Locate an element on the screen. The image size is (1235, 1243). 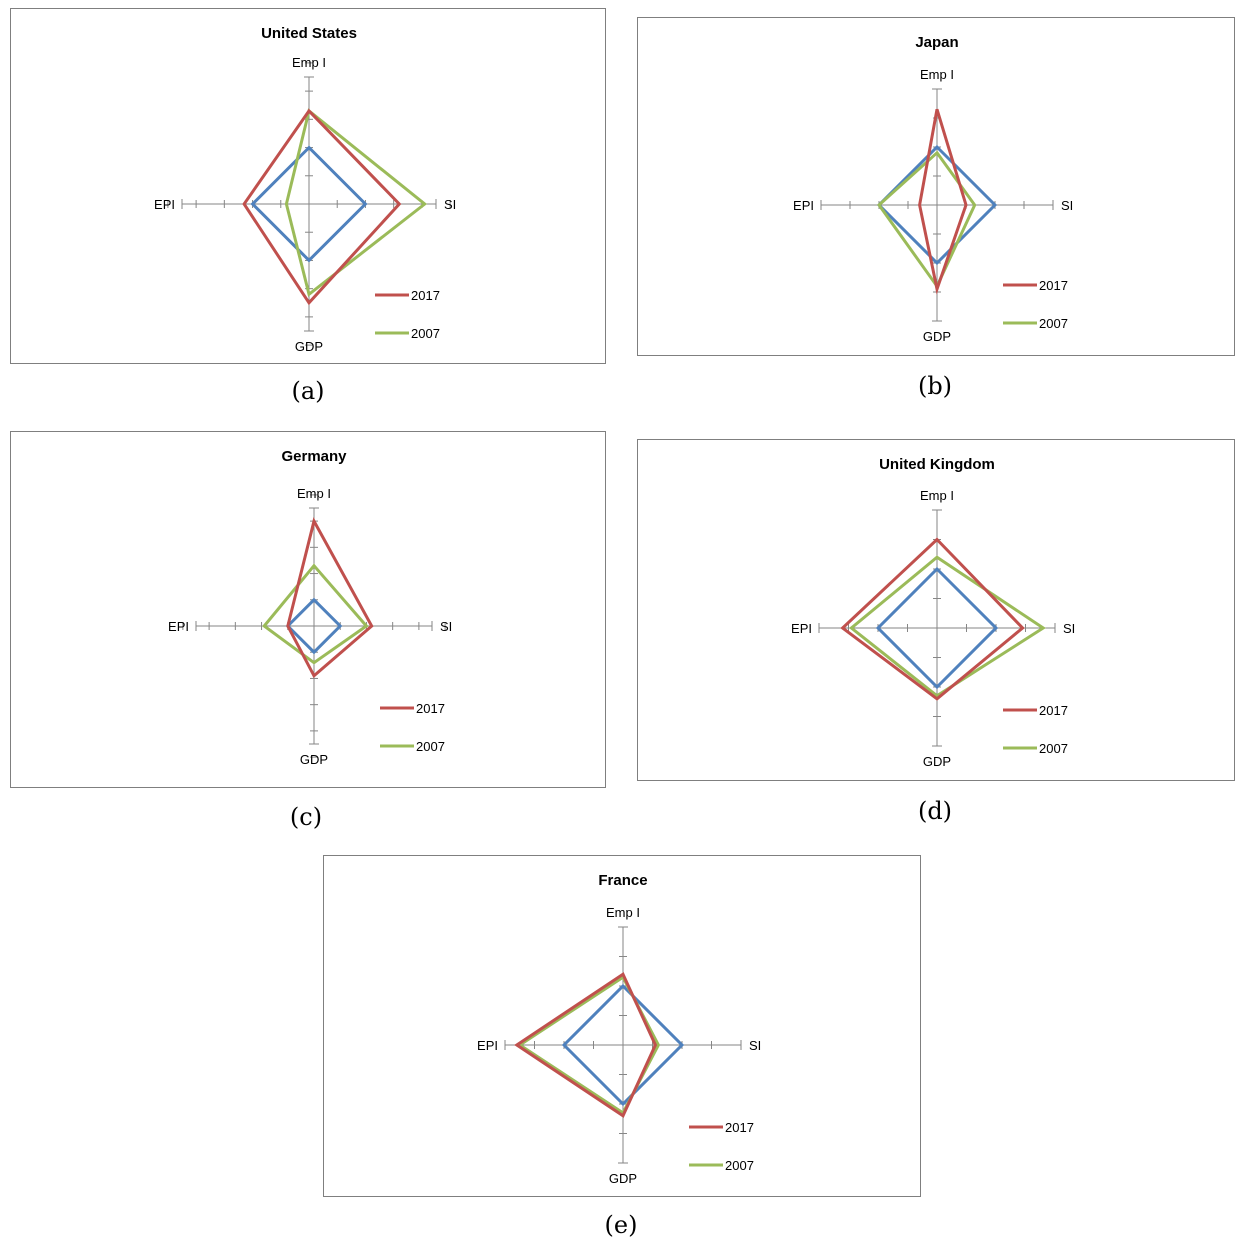
chart-title: Japan is located at coordinates (936, 42).